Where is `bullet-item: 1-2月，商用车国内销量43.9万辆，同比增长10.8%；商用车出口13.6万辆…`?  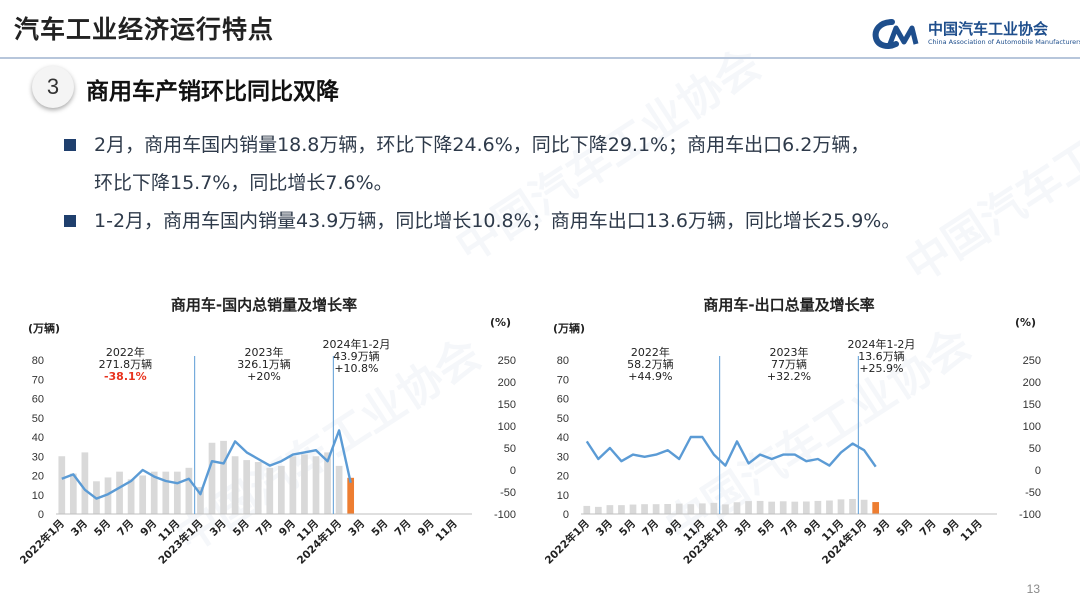
bullet-item: 1-2月，商用车国内销量43.9万辆，同比增长10.8%；商用车出口13.6万辆… is located at coordinates (564, 221).